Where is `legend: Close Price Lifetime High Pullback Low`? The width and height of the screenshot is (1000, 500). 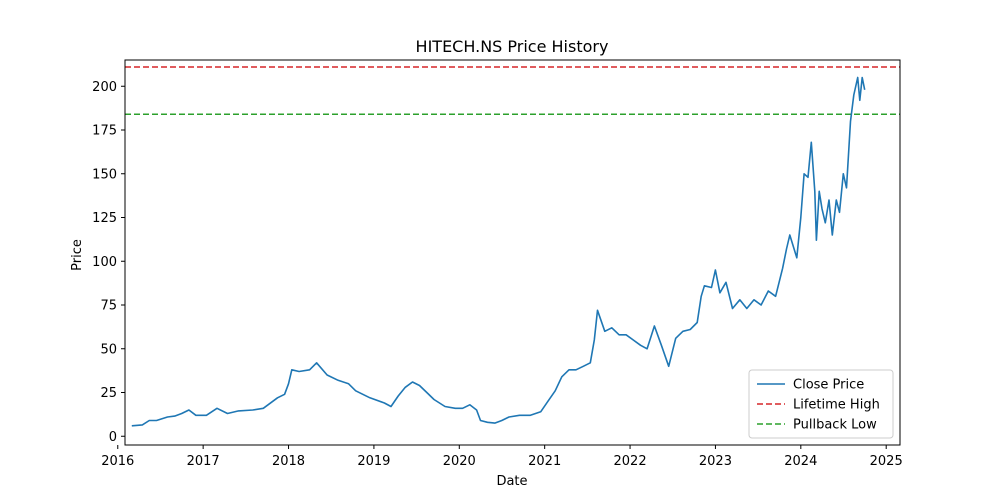 legend: Close Price Lifetime High Pullback Low is located at coordinates (821, 404).